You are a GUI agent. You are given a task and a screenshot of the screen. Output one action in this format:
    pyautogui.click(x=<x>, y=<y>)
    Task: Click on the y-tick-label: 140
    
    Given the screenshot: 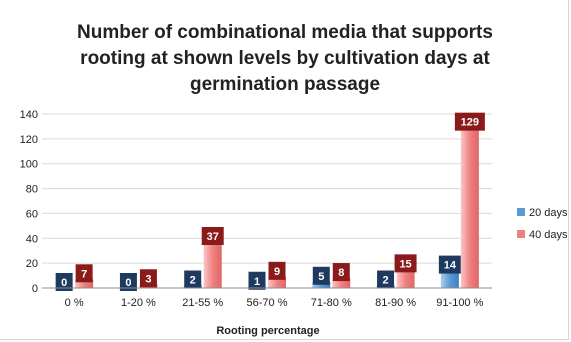 What is the action you would take?
    pyautogui.click(x=29, y=115)
    